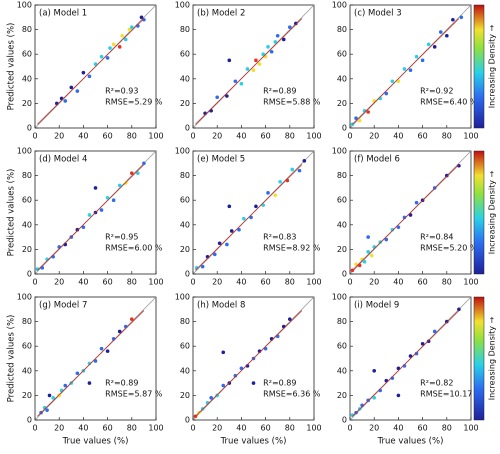  Describe the element at coordinates (221, 160) in the screenshot. I see `panel-title: (e) Model 5` at that location.